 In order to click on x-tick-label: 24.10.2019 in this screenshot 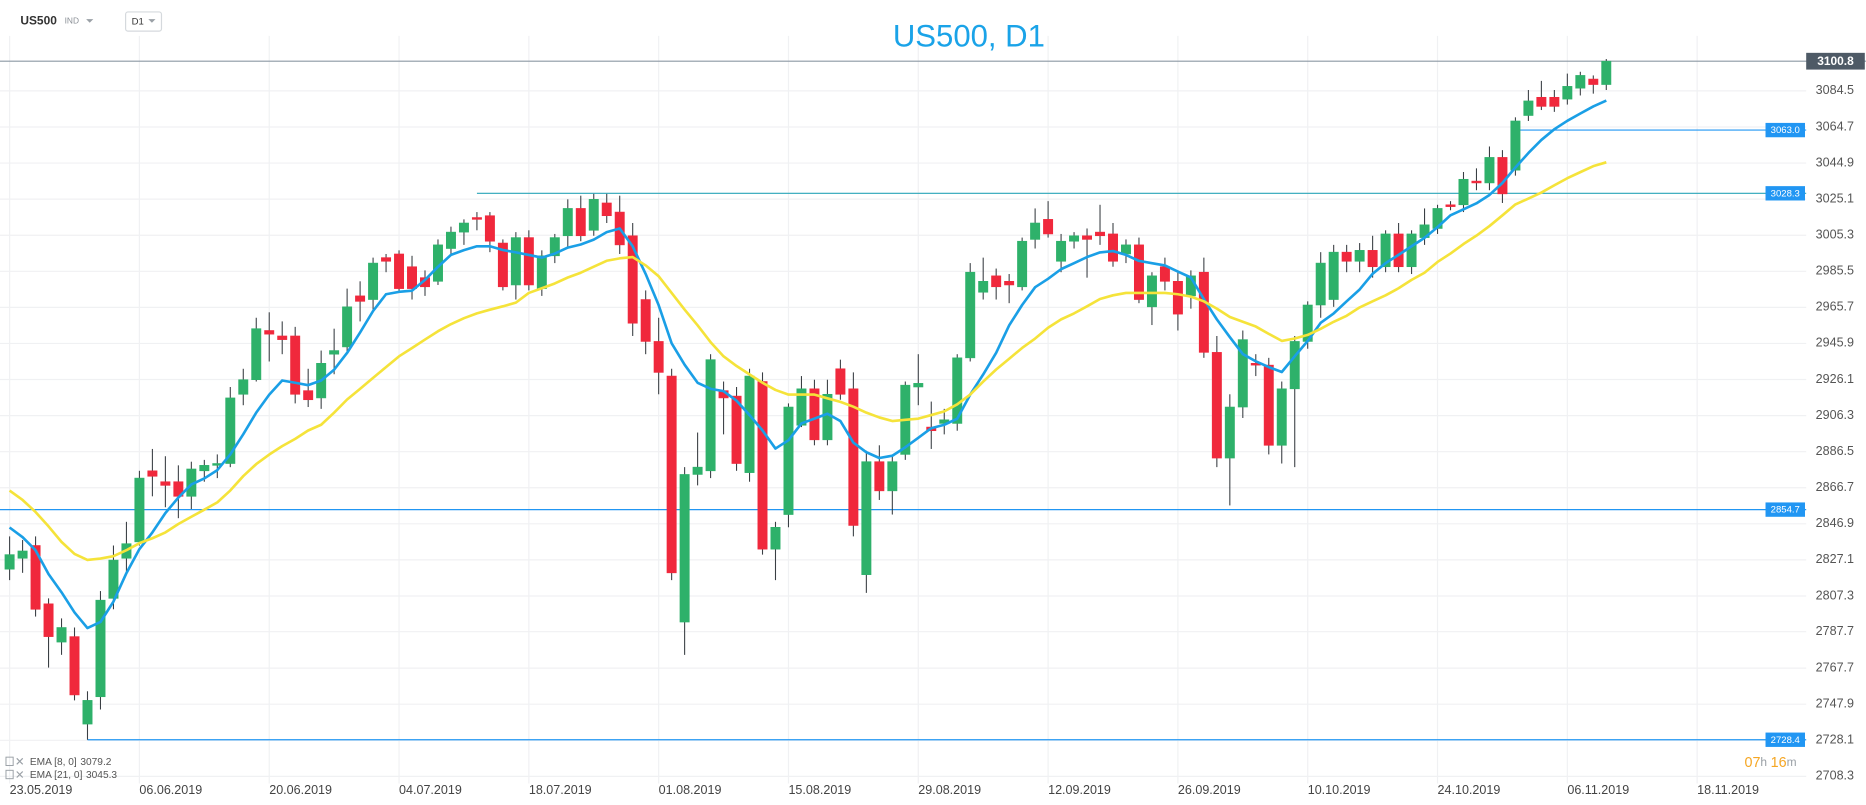, I will do `click(1469, 790)`.